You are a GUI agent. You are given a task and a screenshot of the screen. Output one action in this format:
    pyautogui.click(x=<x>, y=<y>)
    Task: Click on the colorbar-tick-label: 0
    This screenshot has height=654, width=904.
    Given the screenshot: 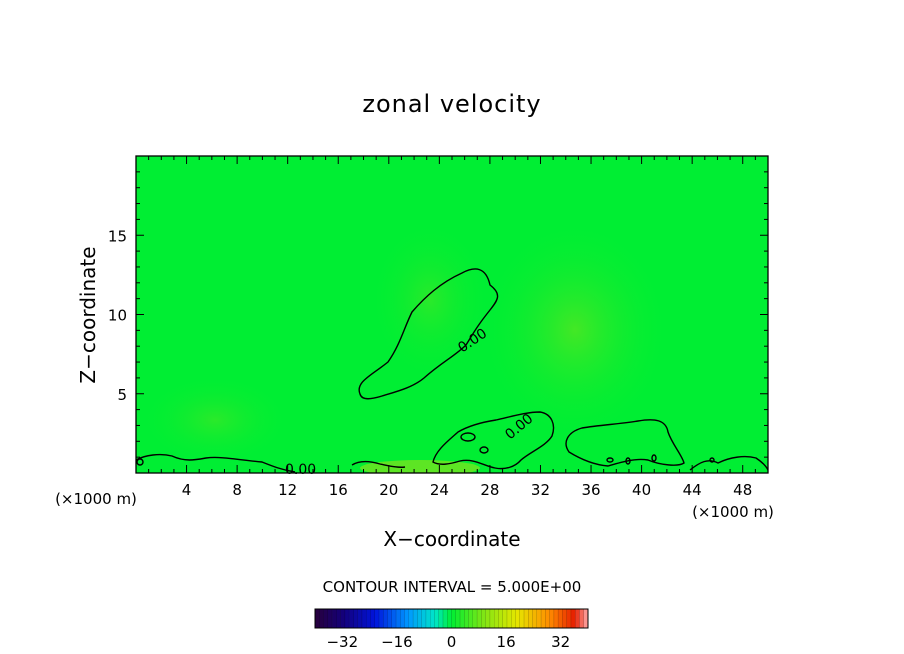 What is the action you would take?
    pyautogui.click(x=452, y=642)
    